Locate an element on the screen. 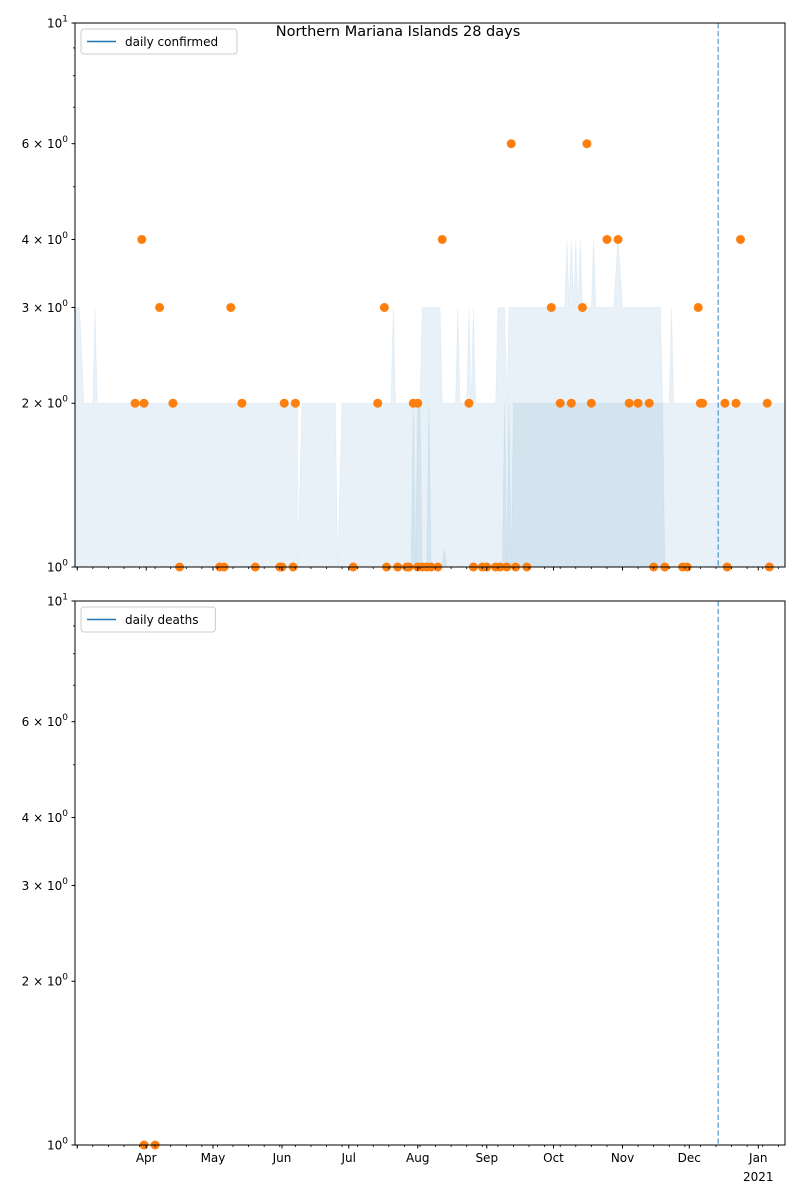 Image resolution: width=800 pixels, height=1200 pixels. x-tick-label: Jun is located at coordinates (282, 1158).